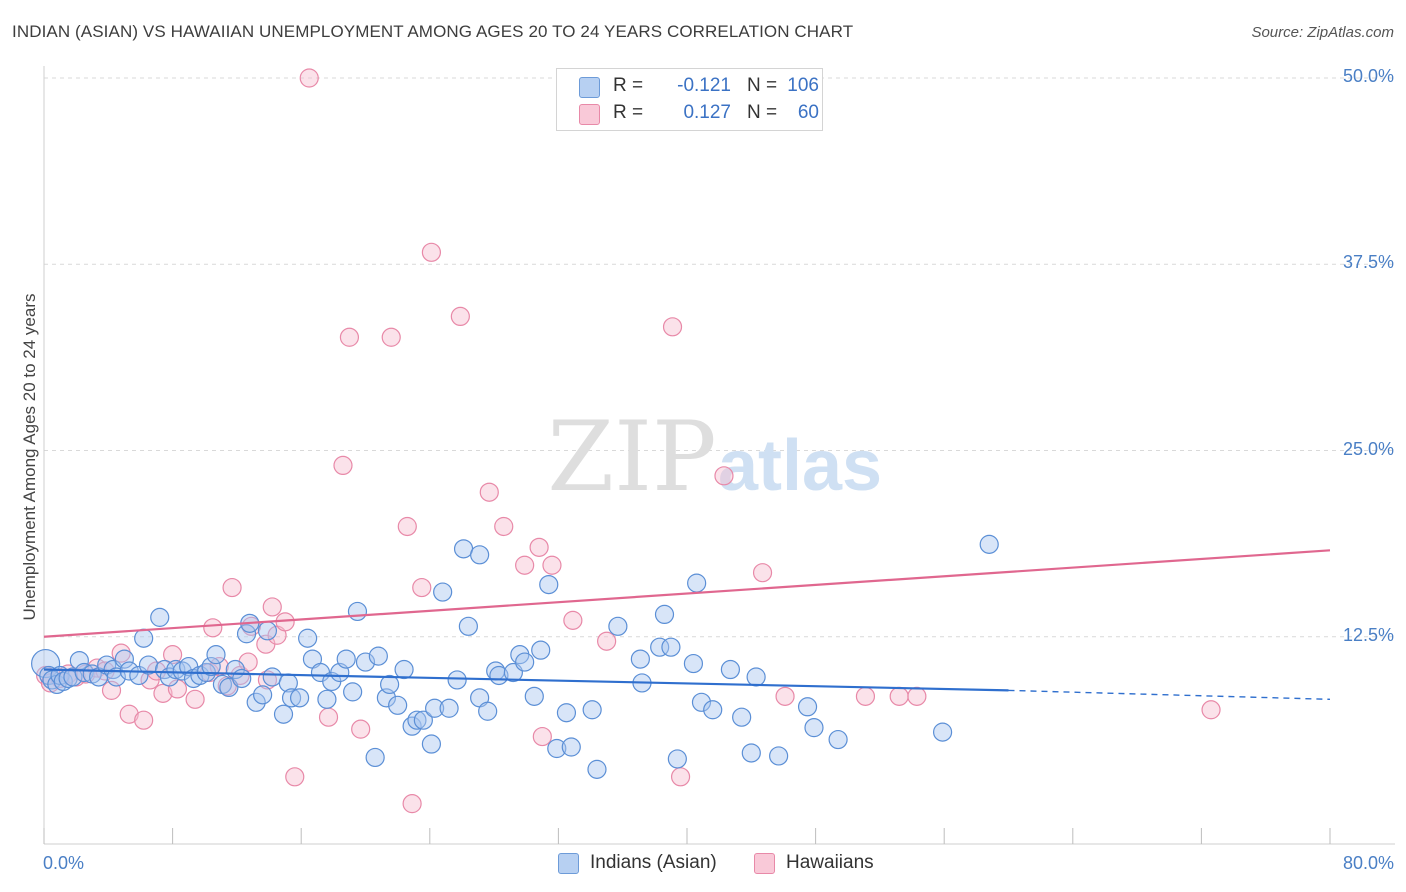 The width and height of the screenshot is (1406, 892). Describe the element at coordinates (1368, 76) in the screenshot. I see `y-tick-label: 50.0%` at that location.